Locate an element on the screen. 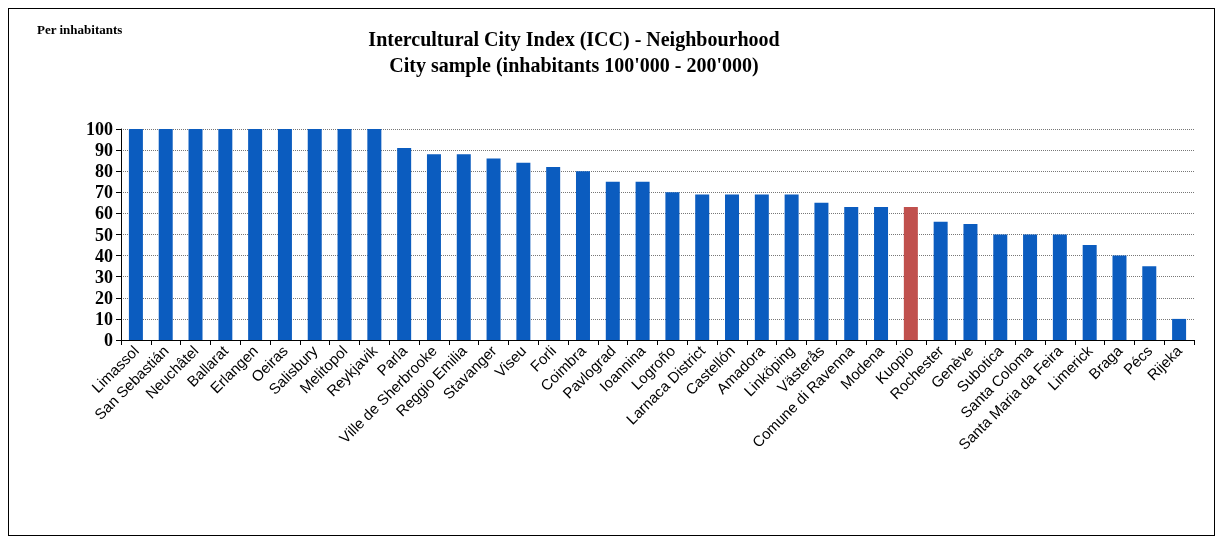 The height and width of the screenshot is (544, 1231). y-tick-label: 0 is located at coordinates (108, 340).